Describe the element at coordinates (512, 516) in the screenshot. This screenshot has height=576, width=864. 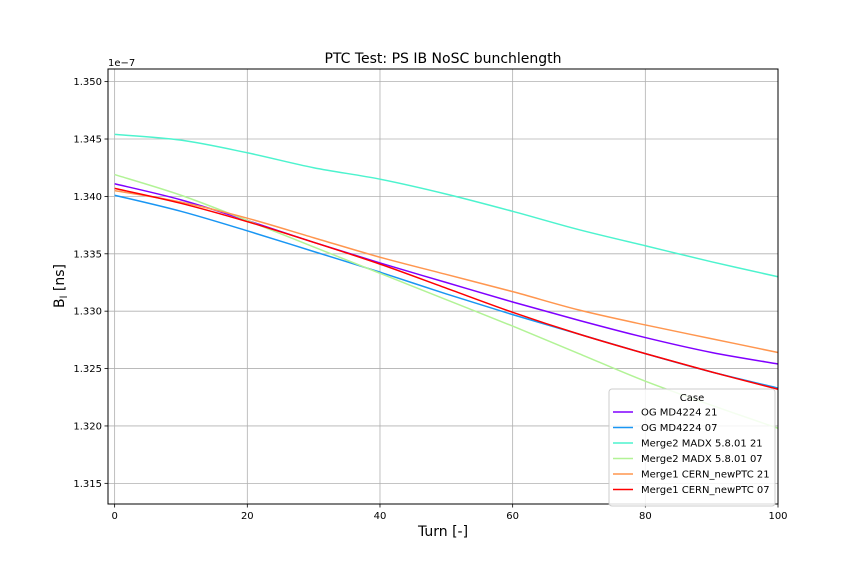
I see `x-tick-label: 60` at that location.